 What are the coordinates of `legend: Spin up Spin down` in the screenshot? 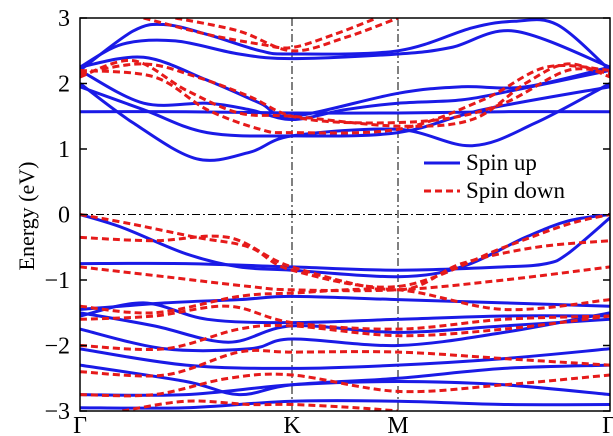 It's located at (514, 182).